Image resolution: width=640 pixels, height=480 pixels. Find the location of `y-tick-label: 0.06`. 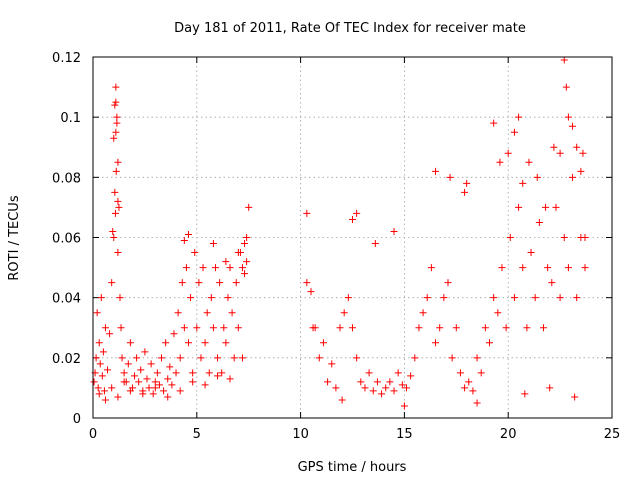

y-tick-label: 0.06 is located at coordinates (66, 239).